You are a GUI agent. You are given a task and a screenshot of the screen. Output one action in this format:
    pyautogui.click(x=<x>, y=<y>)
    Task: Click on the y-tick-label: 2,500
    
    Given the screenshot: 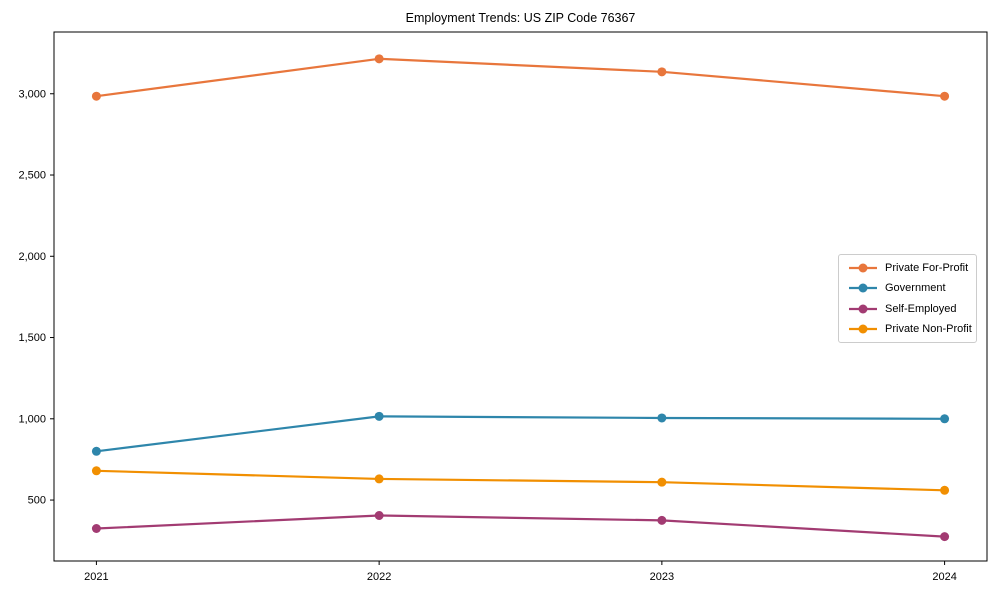 What is the action you would take?
    pyautogui.click(x=32, y=176)
    